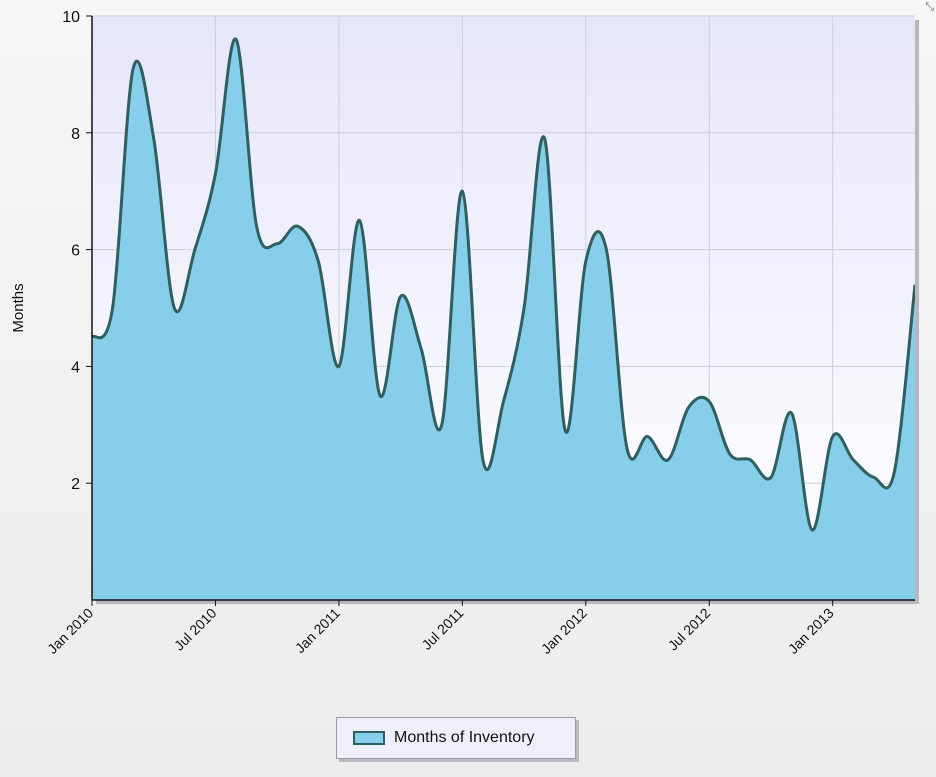 The image size is (936, 777). I want to click on y-tick-label: 8, so click(75, 134).